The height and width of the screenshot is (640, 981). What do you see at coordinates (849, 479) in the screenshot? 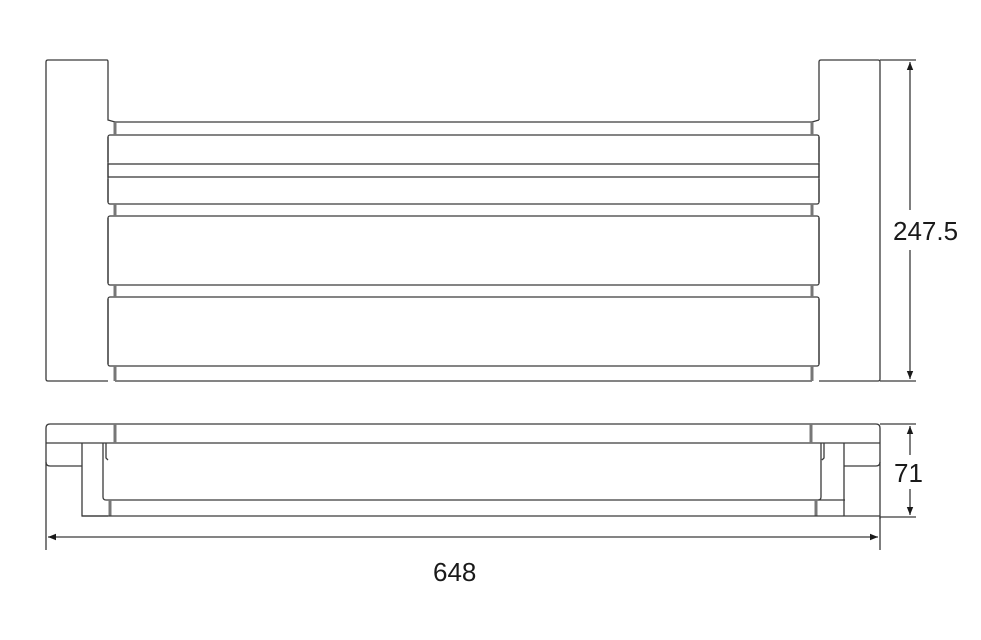
I see `right-bracket-side` at bounding box center [849, 479].